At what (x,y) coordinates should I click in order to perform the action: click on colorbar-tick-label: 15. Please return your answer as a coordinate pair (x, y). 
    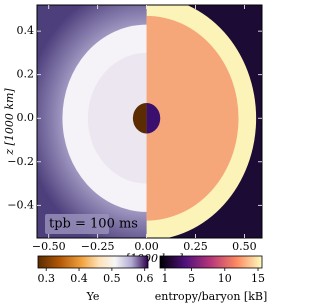
    Looking at the image, I should click on (258, 278).